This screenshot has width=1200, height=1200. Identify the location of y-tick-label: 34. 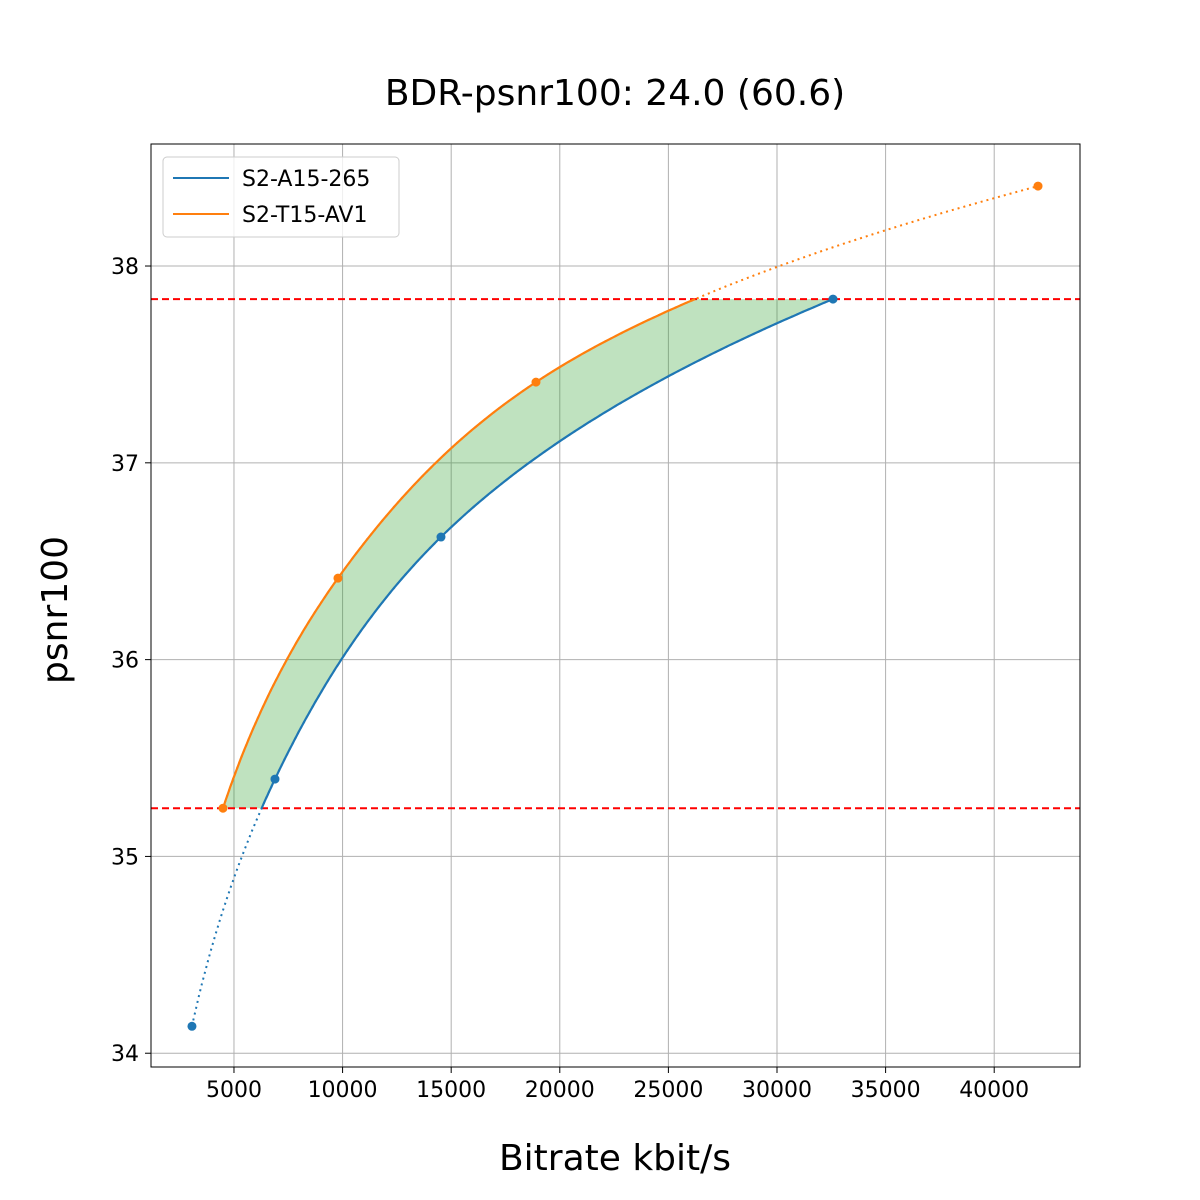
(125, 1054).